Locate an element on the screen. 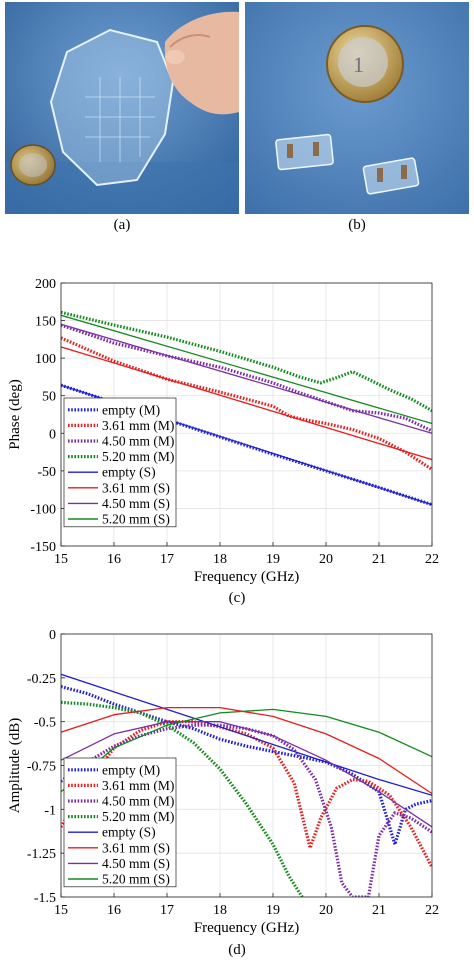 This screenshot has height=961, width=474. y-tick-label: -150 is located at coordinates (43, 547).